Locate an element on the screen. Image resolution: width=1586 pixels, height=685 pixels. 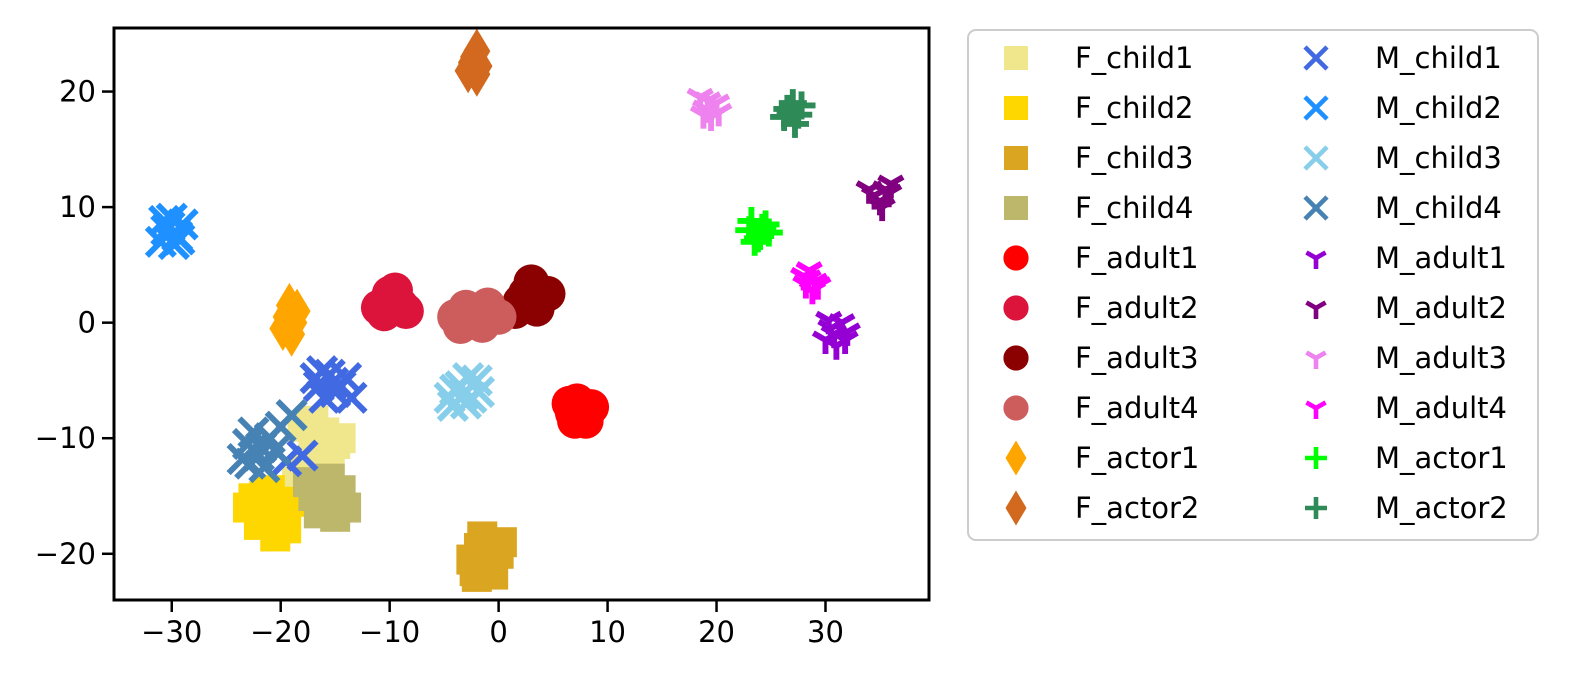
legend-item: M_child2 is located at coordinates (1402, 108).